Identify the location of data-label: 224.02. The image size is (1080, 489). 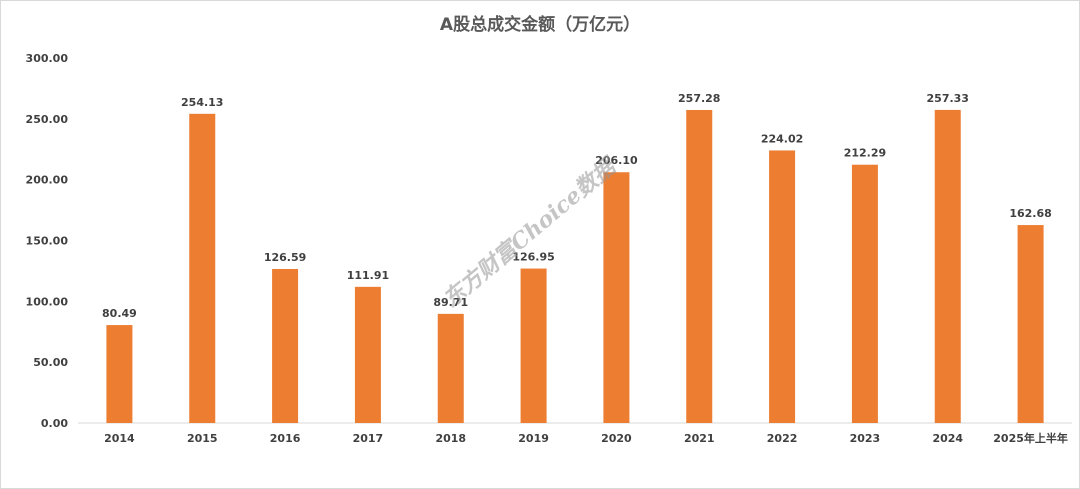
(782, 138).